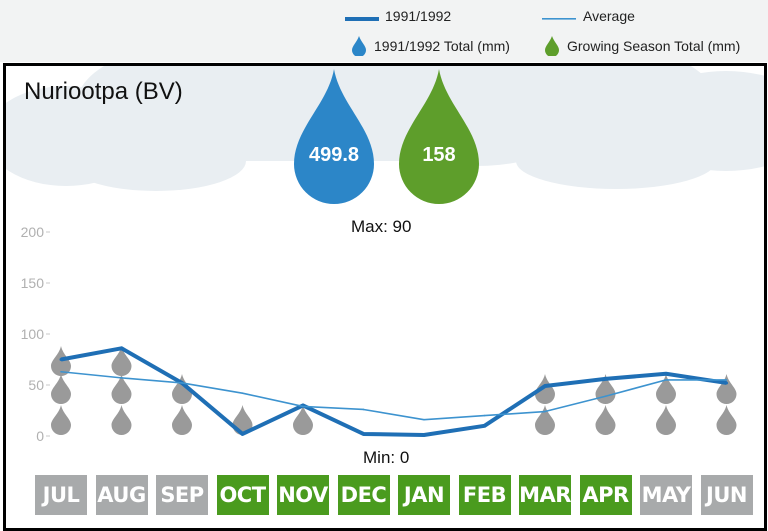  I want to click on month-label-jul: JUL, so click(61, 495).